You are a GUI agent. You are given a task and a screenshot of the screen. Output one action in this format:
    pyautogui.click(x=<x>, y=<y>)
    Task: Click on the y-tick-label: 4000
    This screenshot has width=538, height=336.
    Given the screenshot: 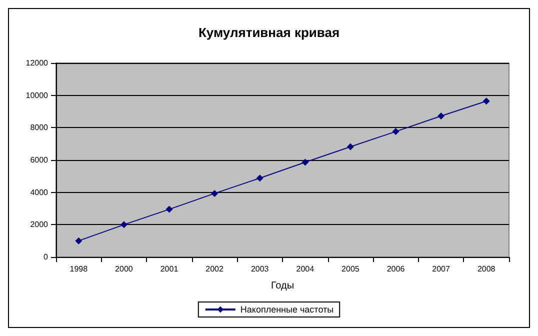 What is the action you would take?
    pyautogui.click(x=39, y=192)
    